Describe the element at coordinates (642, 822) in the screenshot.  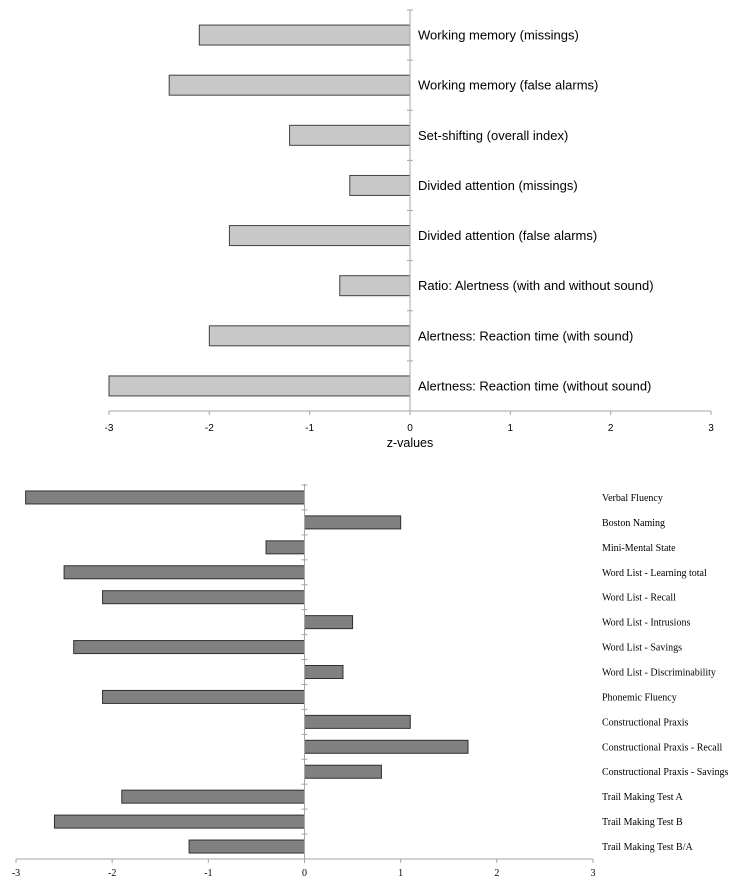
I see `category-label: Trail Making Test B` at that location.